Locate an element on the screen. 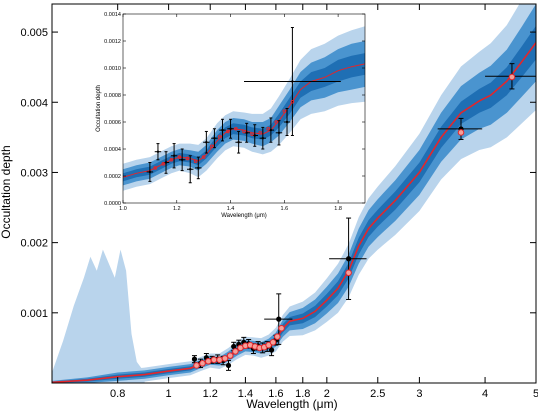 The width and height of the screenshot is (538, 412). main-ytick-label-2: 0.003 is located at coordinates (34, 173).